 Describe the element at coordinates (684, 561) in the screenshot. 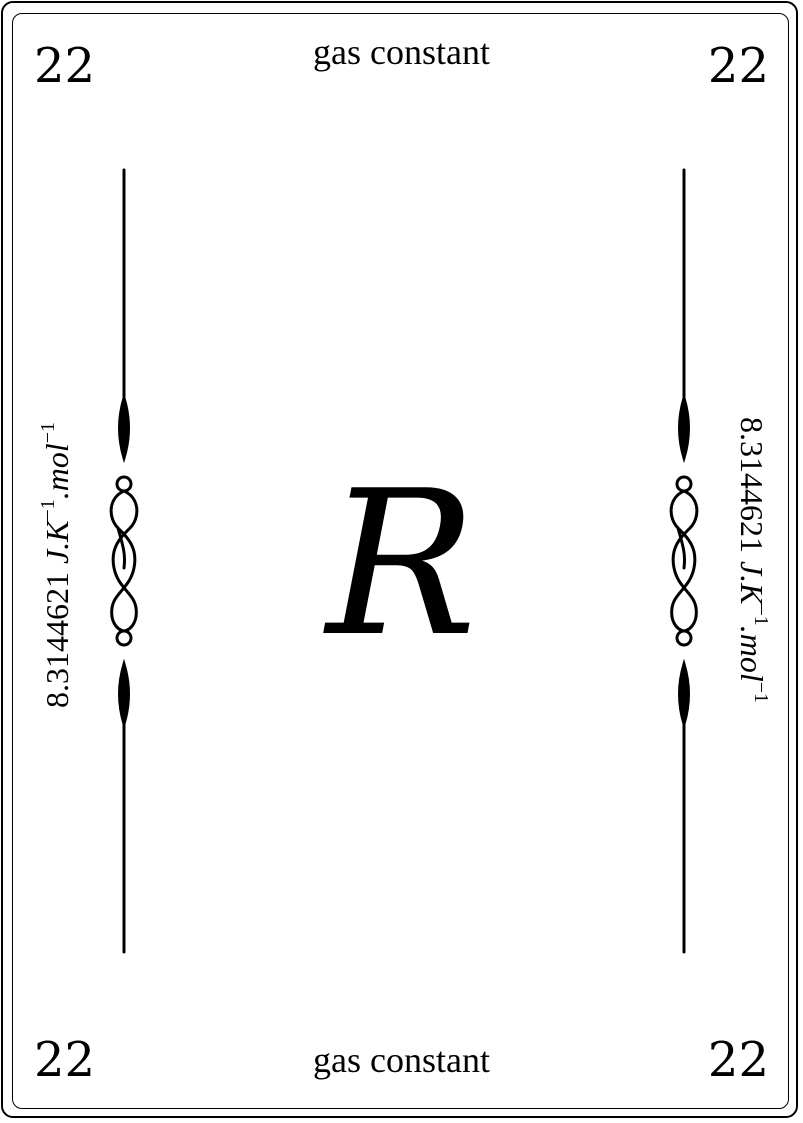

I see `scroll-ornament-right-icon` at that location.